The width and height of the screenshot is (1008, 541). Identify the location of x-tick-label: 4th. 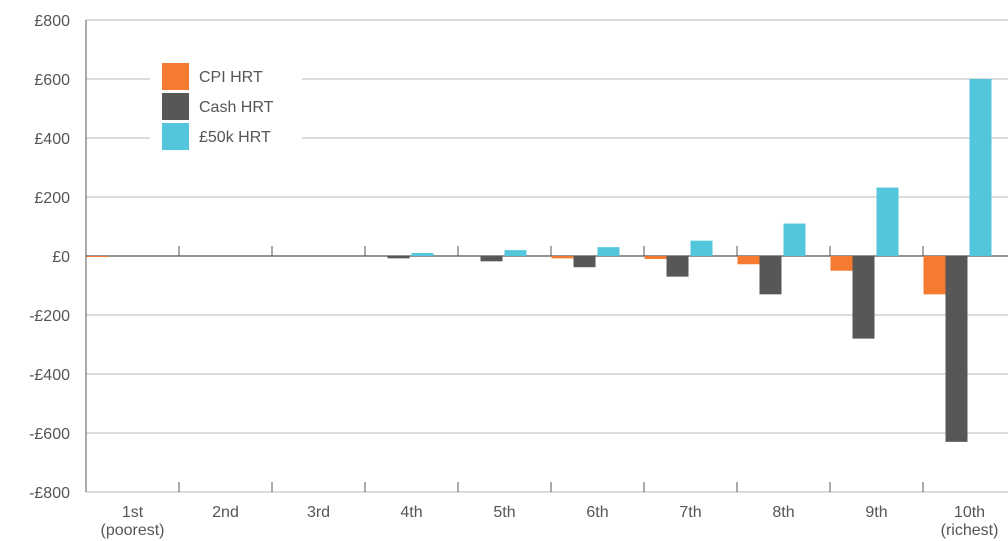
(411, 512).